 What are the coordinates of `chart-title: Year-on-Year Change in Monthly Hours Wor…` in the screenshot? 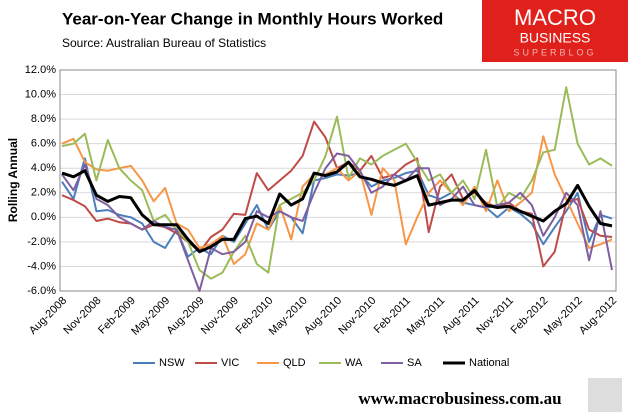 It's located at (252, 18).